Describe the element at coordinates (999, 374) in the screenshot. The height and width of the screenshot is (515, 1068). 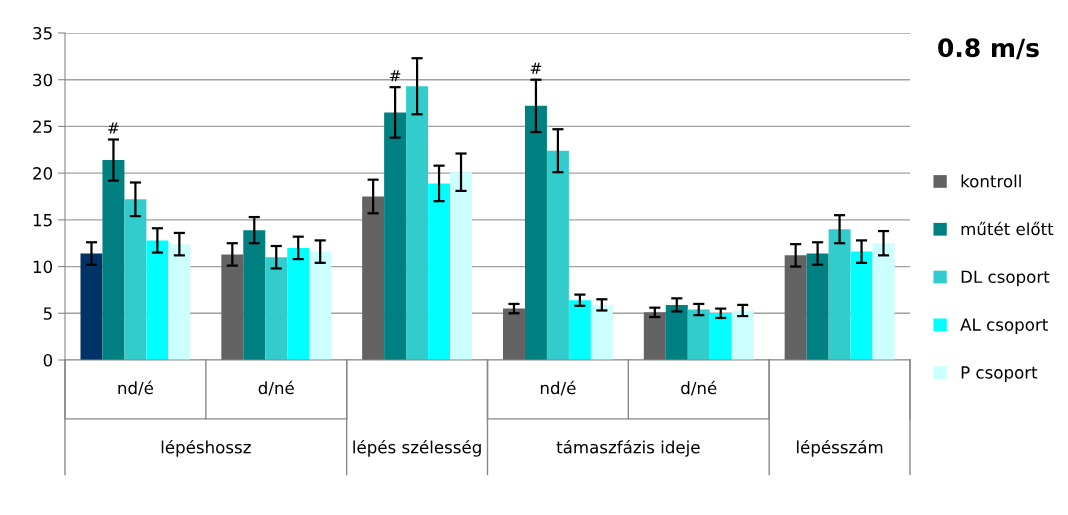
I see `legend-label: P csoport` at that location.